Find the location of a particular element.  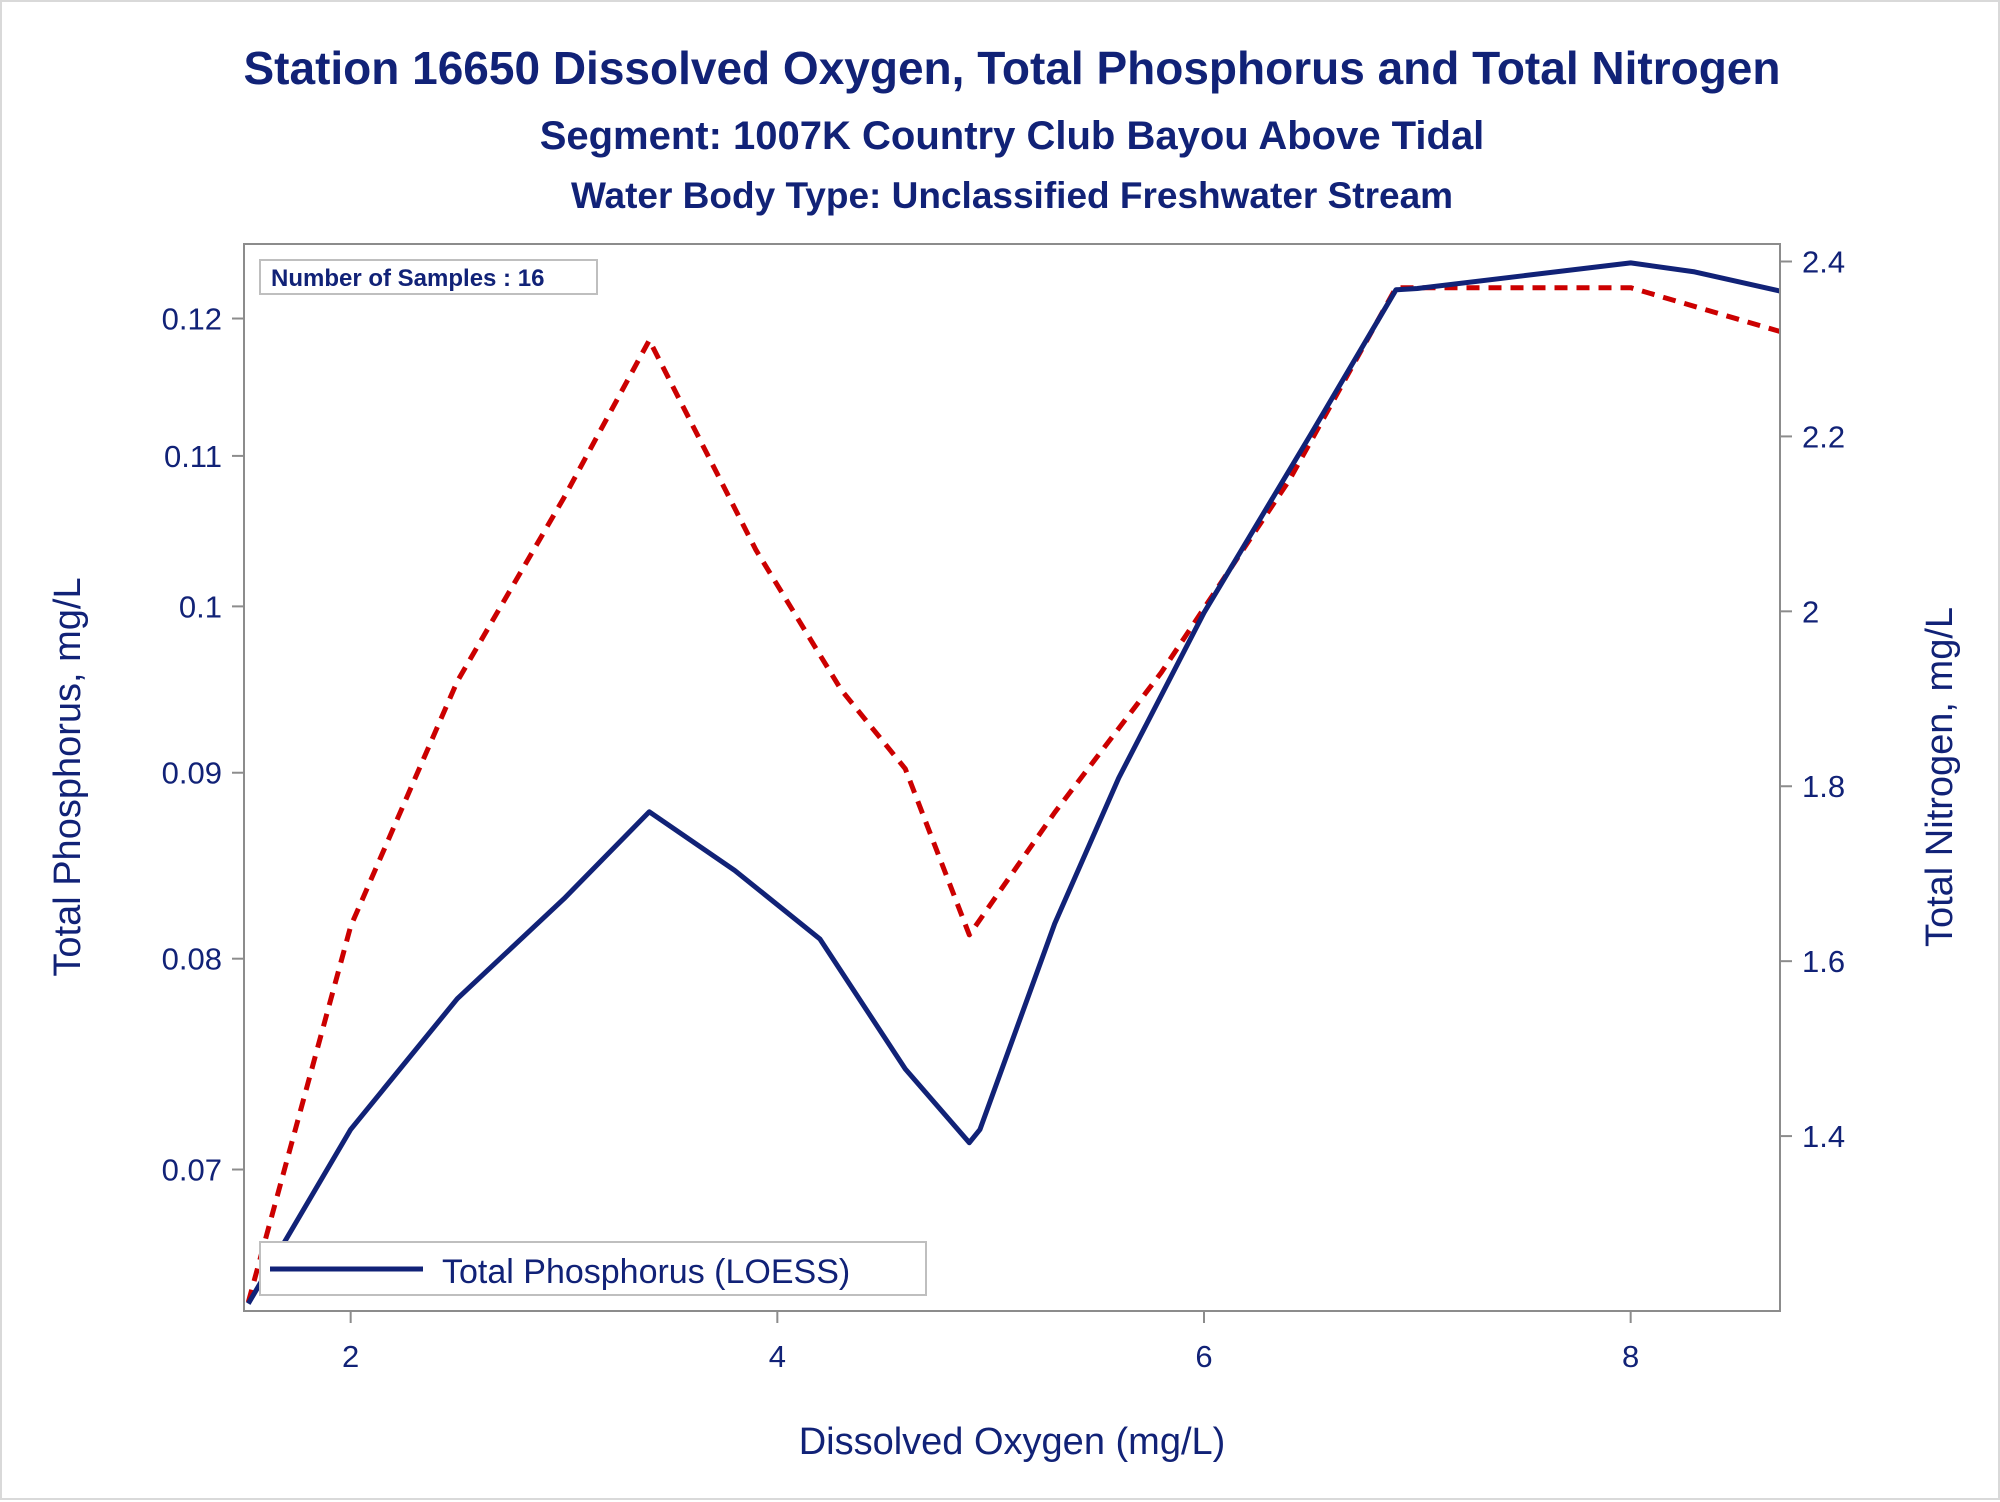

legend: Total Phosphorus (LOESS) is located at coordinates (593, 1268).